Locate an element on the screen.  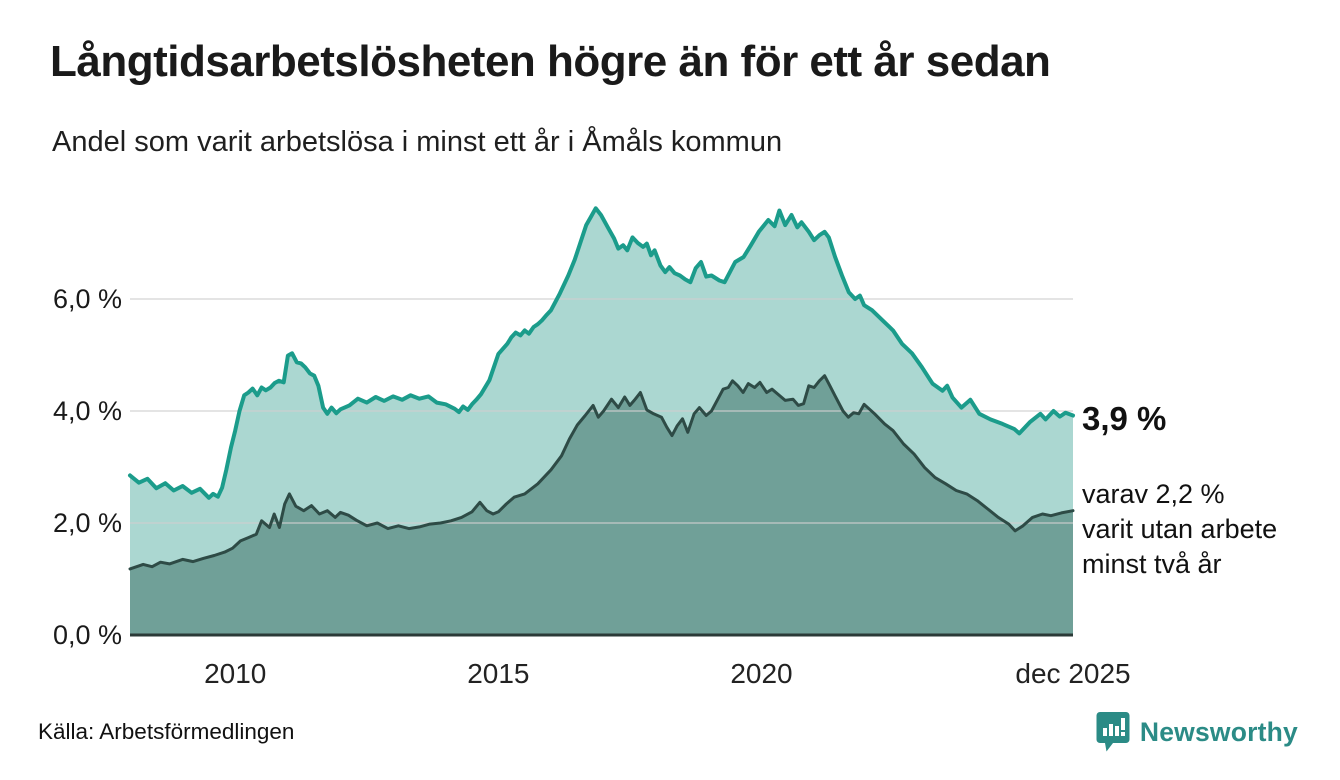
y-tick-label: 6,0 % is located at coordinates (87, 299).